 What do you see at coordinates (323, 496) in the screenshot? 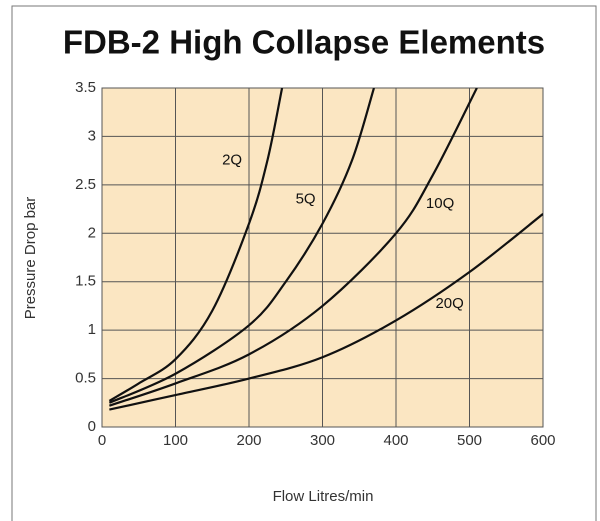
I see `x-axis-label: Flow Litres/min` at bounding box center [323, 496].